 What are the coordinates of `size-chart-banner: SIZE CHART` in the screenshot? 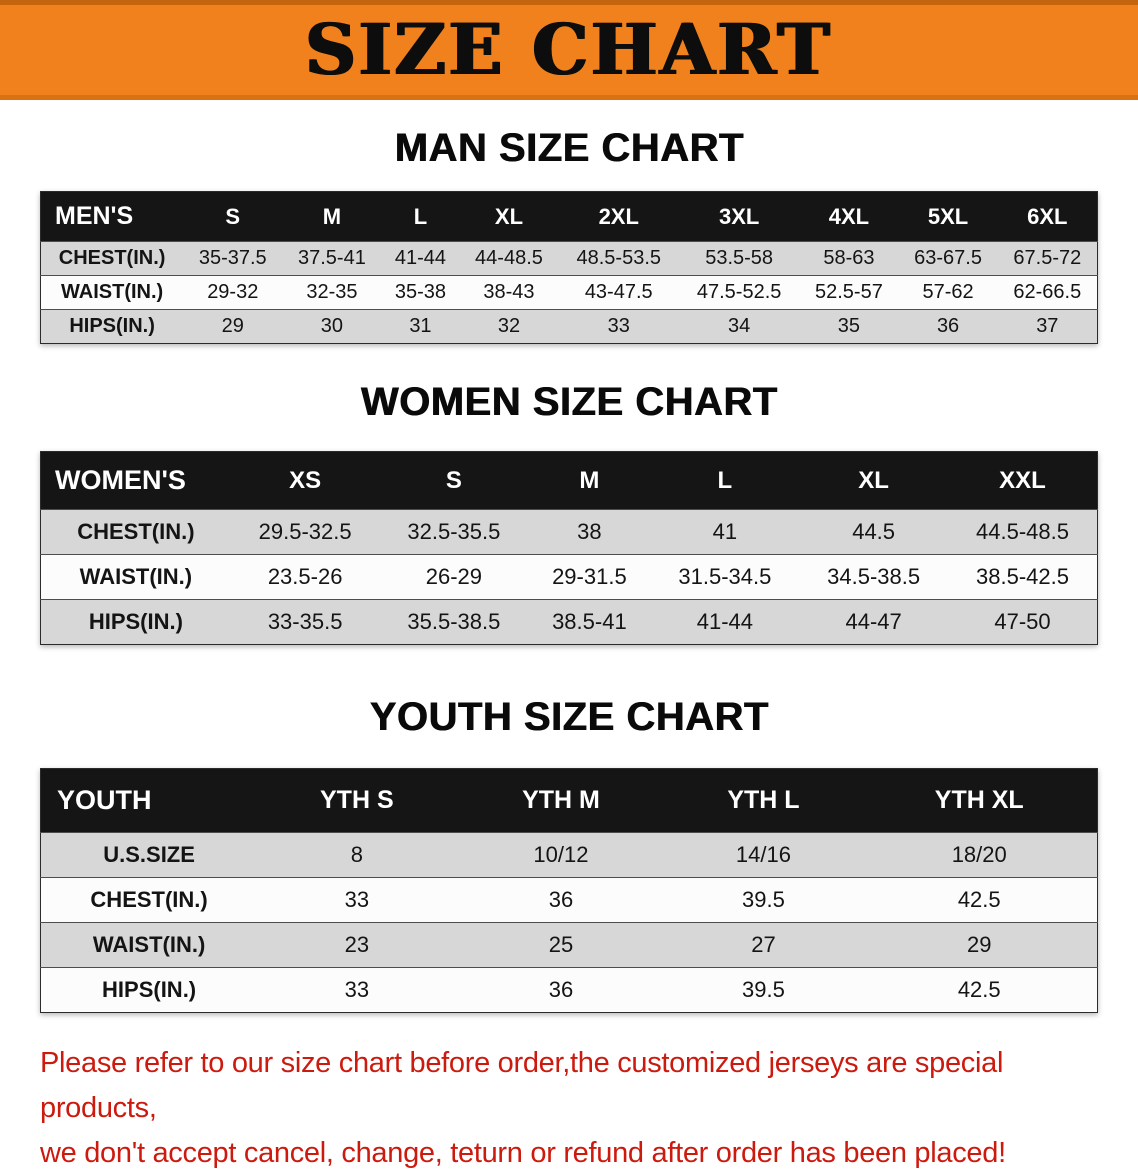 It's located at (569, 50).